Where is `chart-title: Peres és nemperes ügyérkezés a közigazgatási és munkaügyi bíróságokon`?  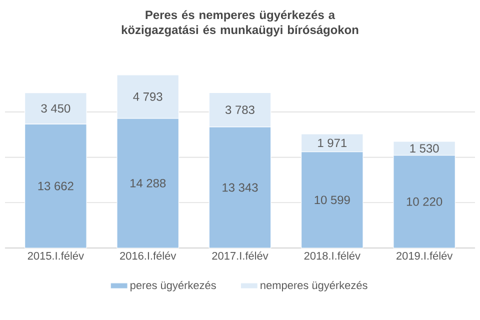 chart-title: Peres és nemperes ügyérkezés a közigazgatási és munkaügyi bíróságokon is located at coordinates (240, 23).